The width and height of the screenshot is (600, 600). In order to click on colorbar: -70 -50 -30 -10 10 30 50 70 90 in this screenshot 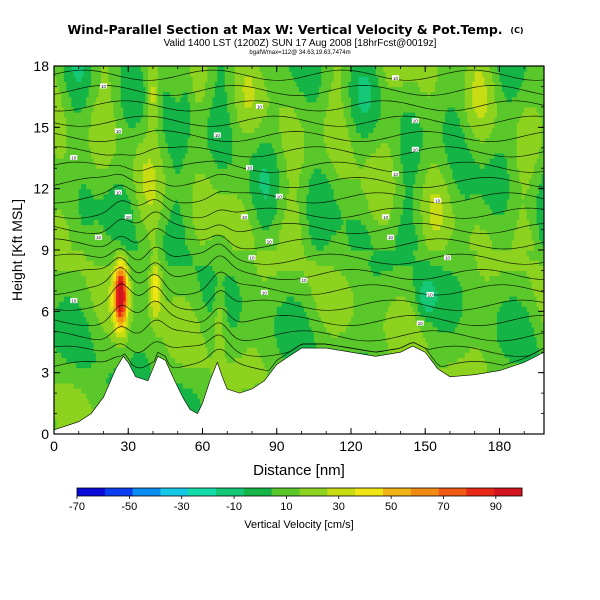, I will do `click(296, 500)`.